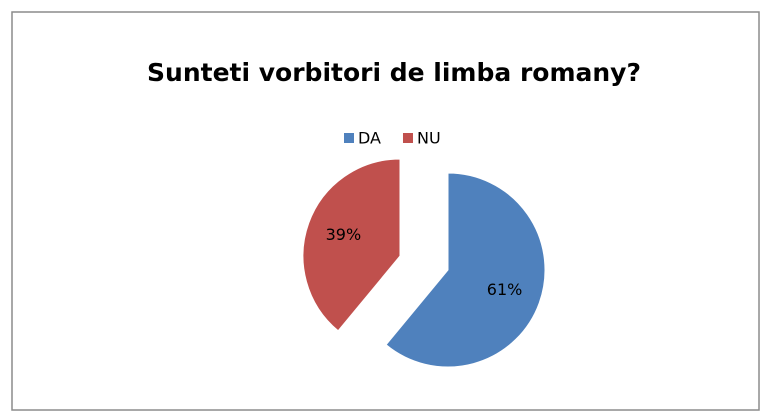 This screenshot has width=771, height=420. What do you see at coordinates (344, 234) in the screenshot?
I see `data-label: 39%` at bounding box center [344, 234].